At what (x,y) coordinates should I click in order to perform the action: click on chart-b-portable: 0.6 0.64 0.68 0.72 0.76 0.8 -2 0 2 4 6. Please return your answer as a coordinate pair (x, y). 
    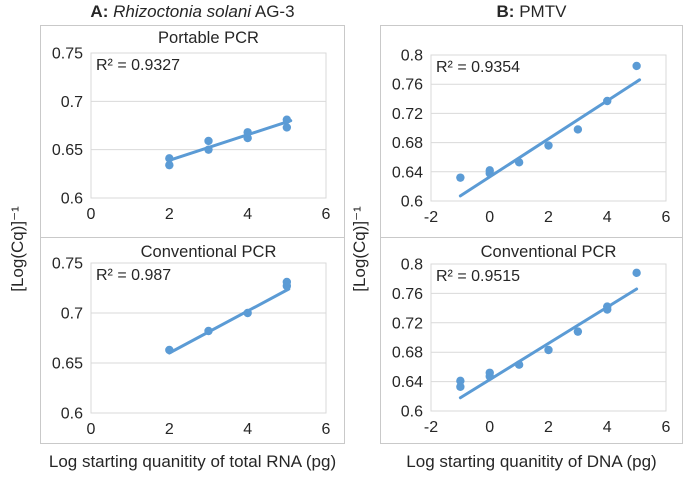
    Looking at the image, I should click on (531, 137).